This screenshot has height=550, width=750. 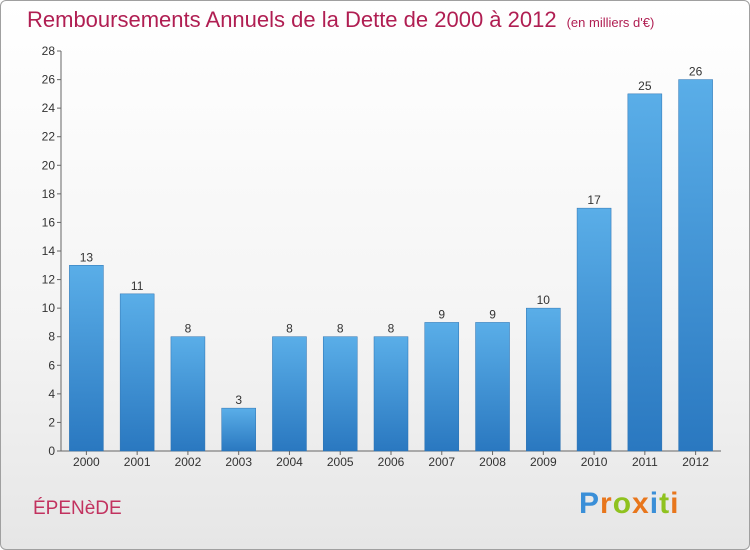 I want to click on x-tick-label: 2007, so click(x=441, y=462).